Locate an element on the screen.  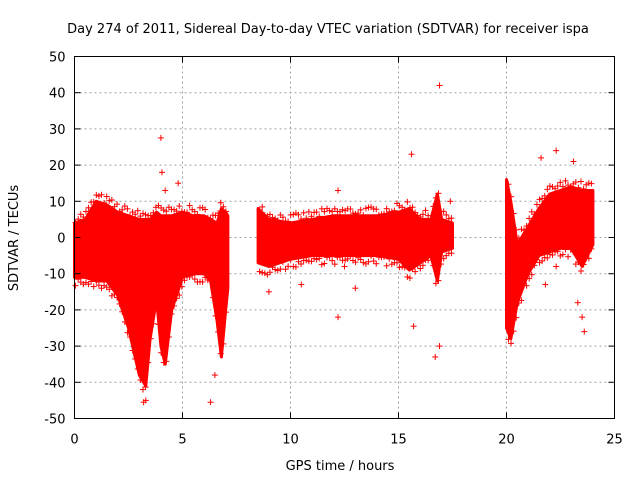
y-tick-label: 40 is located at coordinates (57, 94).